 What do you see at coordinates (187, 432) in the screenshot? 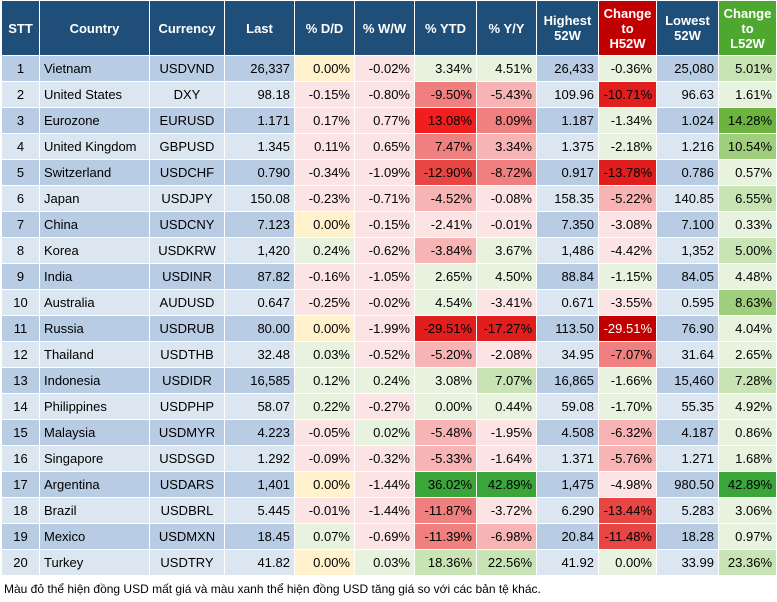
I see `table-cell: USDMYR` at bounding box center [187, 432].